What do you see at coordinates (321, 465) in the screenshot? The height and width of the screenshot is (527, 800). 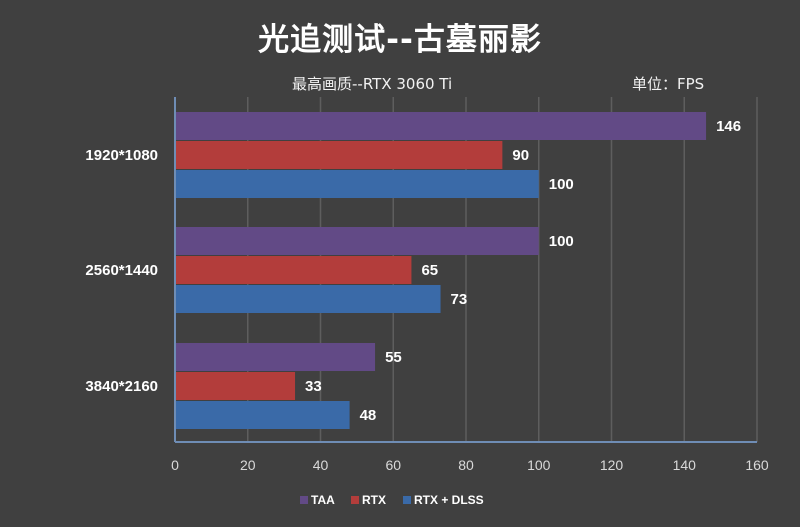 I see `x-tick-label: 40` at bounding box center [321, 465].